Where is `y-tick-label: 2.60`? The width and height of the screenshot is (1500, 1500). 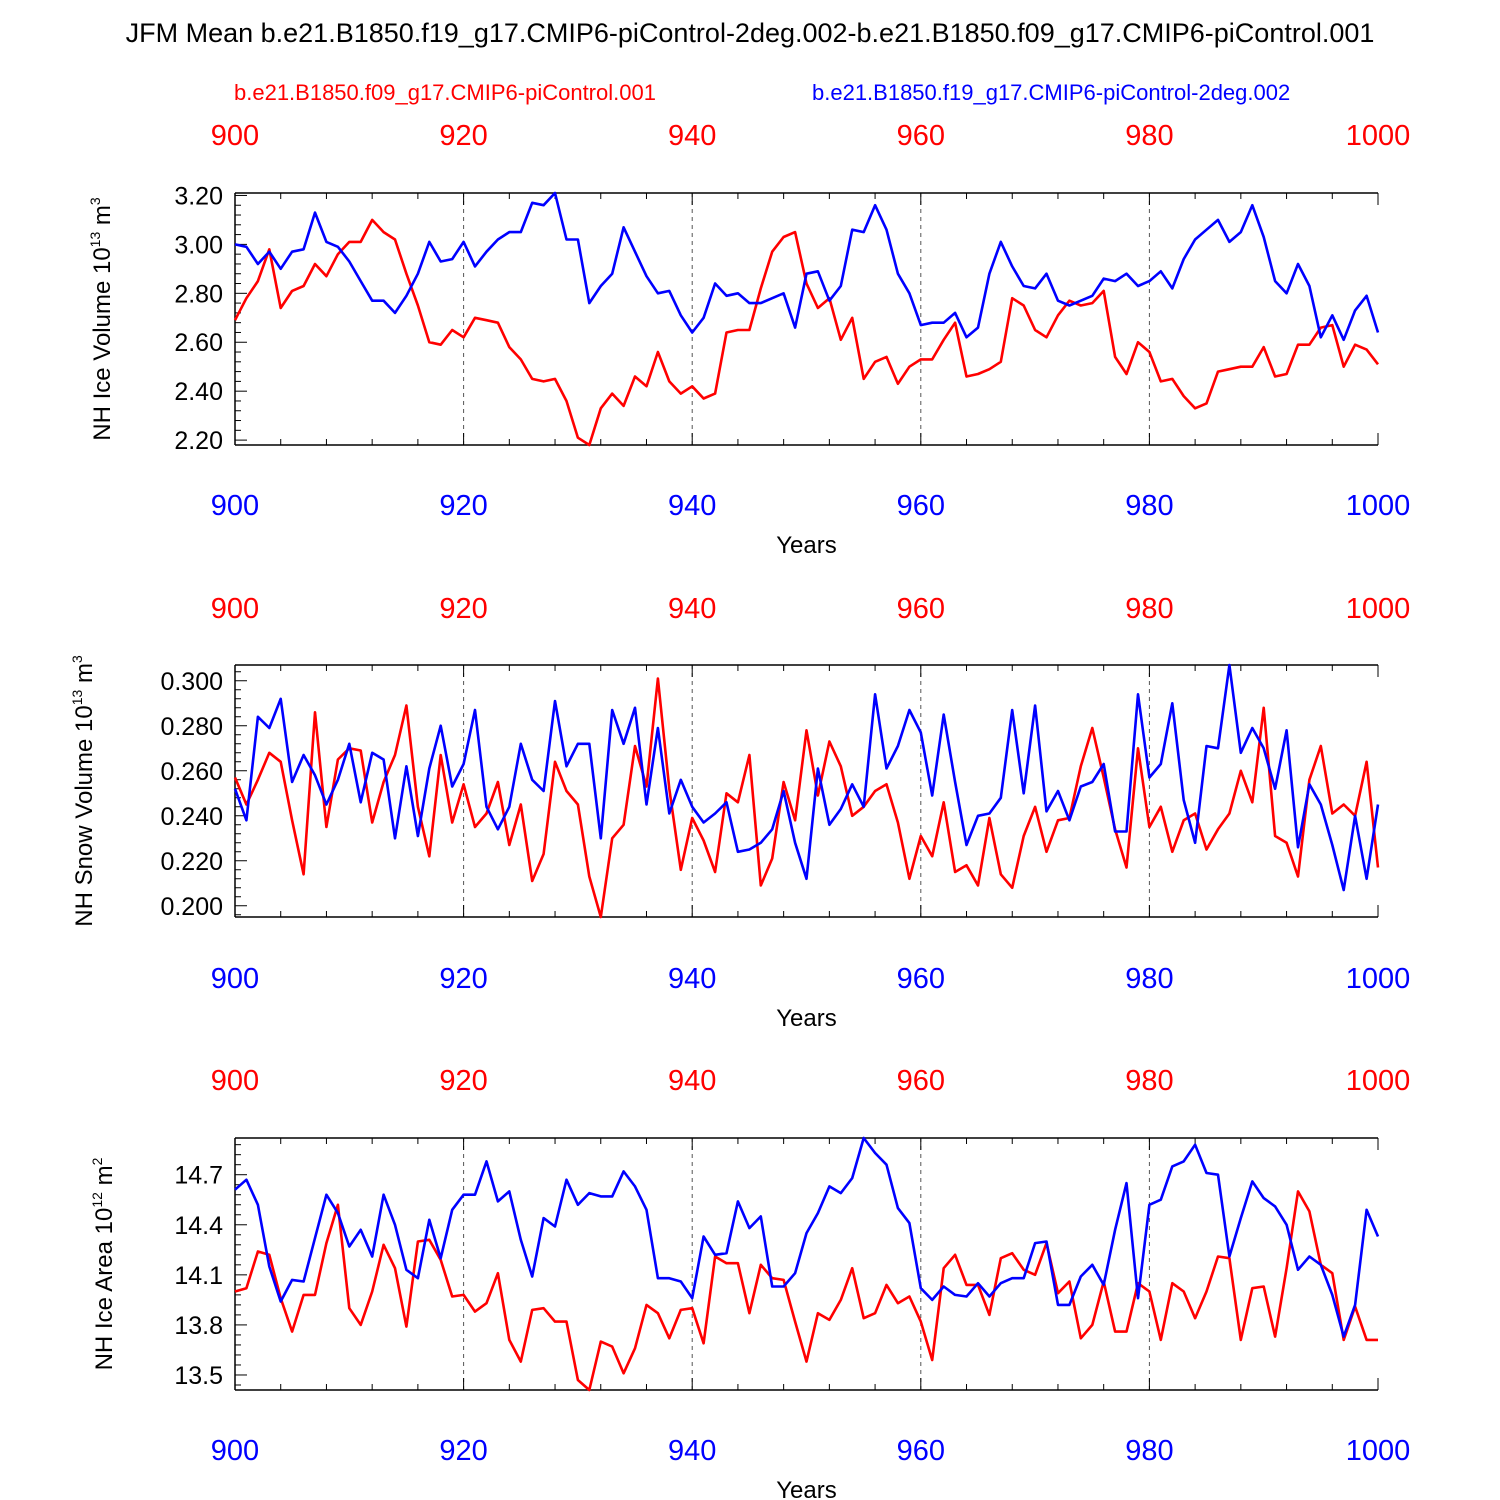
y-tick-label: 2.60 is located at coordinates (198, 343).